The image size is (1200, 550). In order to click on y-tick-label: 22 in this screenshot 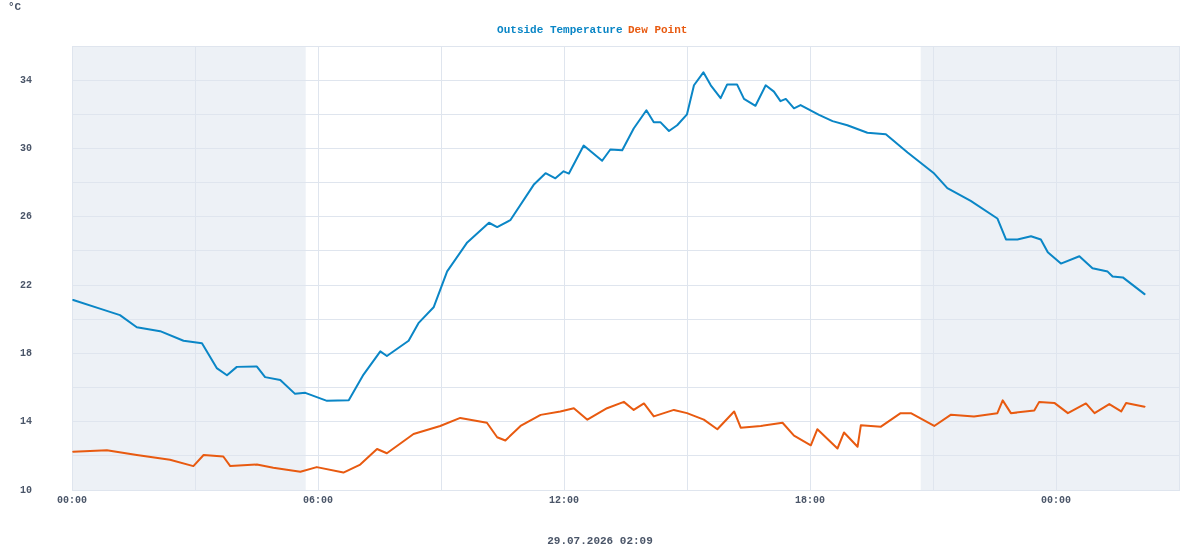, I will do `click(25, 285)`.